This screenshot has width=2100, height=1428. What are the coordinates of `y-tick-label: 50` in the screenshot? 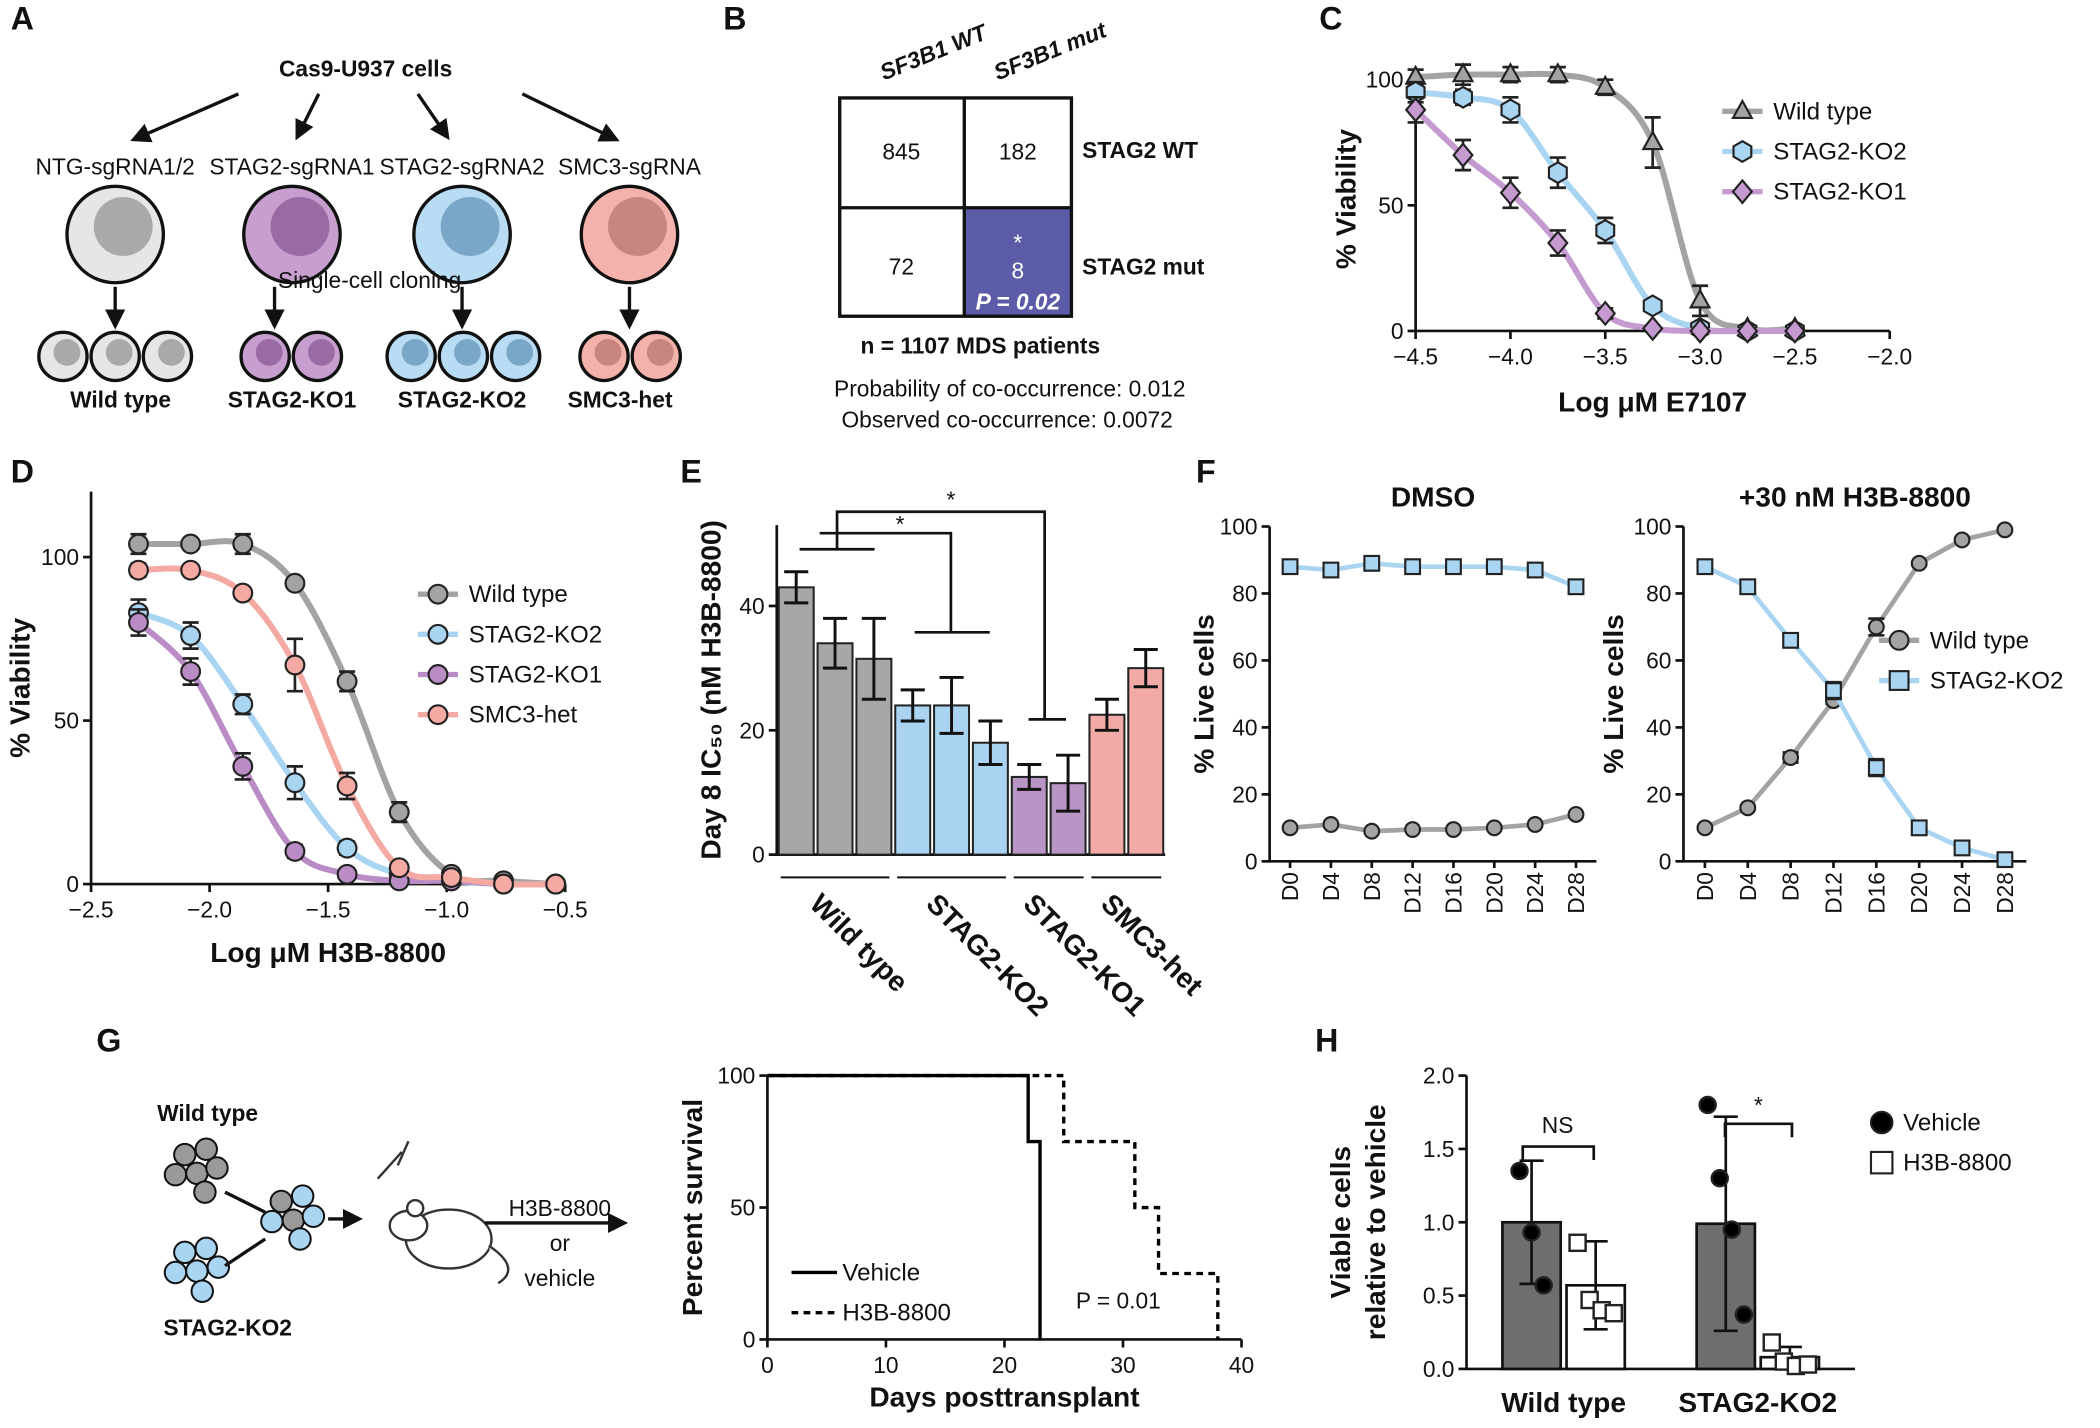 It's located at (66, 721).